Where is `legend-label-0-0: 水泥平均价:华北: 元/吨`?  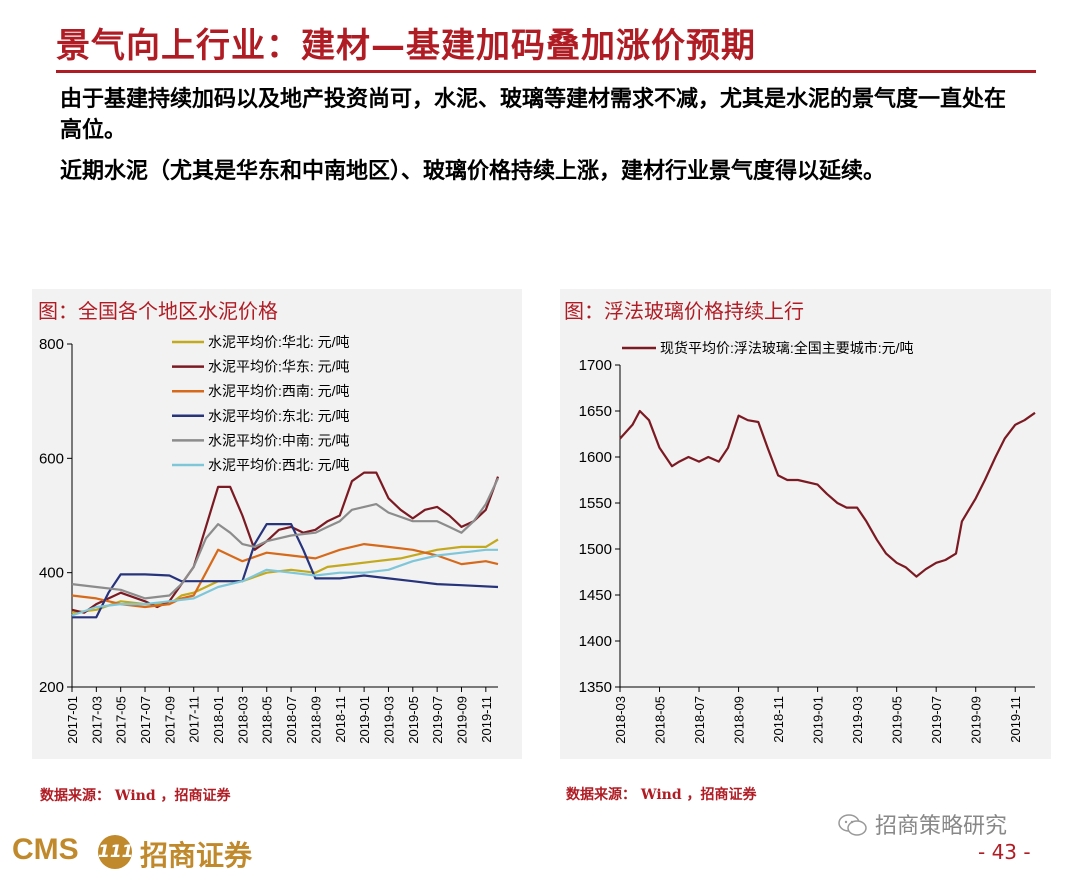 legend-label-0-0: 水泥平均价:华北: 元/吨 is located at coordinates (279, 342).